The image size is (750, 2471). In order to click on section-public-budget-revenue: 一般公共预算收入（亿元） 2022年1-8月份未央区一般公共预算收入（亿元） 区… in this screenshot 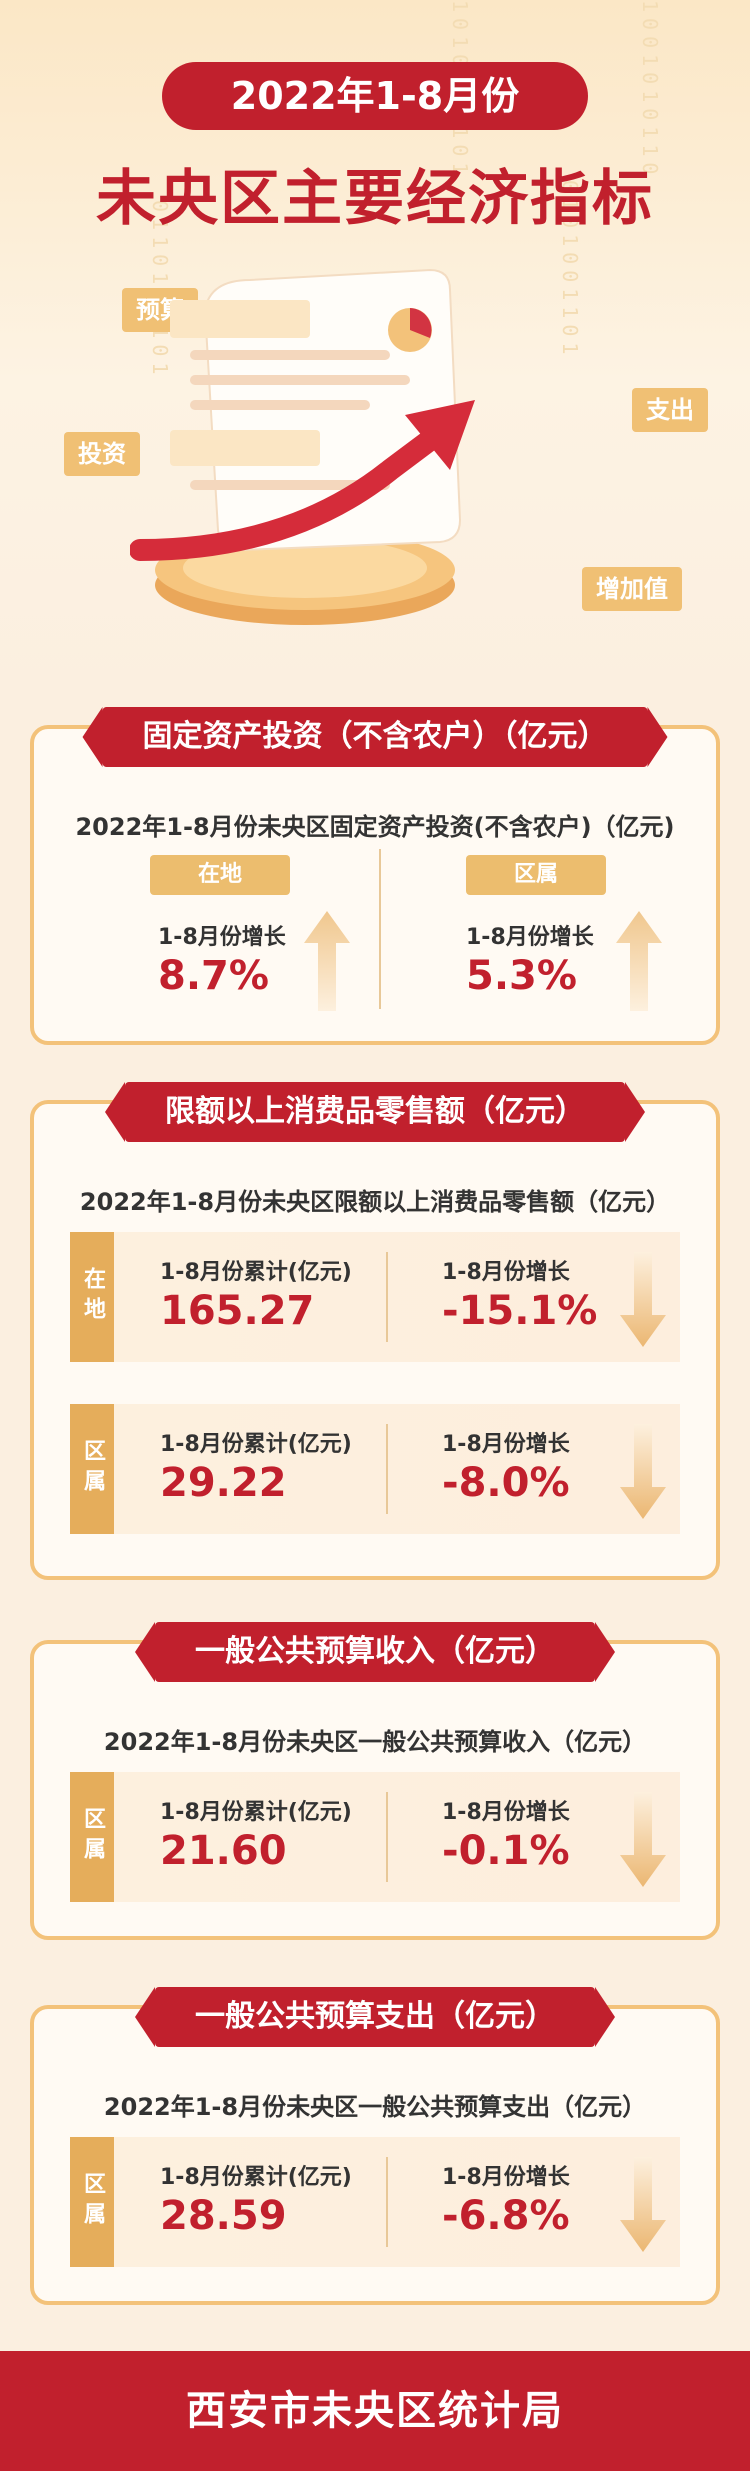, I will do `click(375, 1781)`.